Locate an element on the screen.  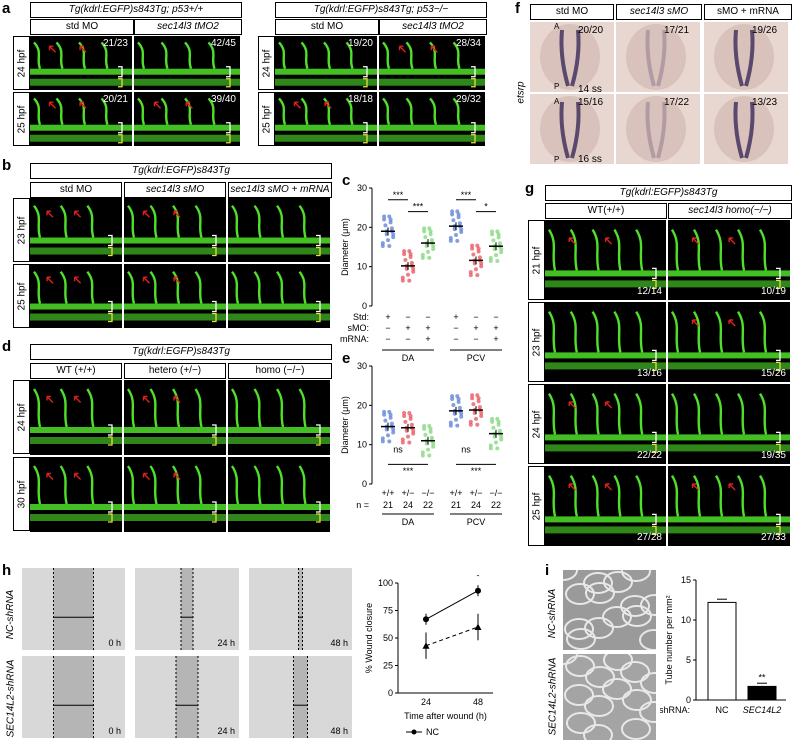
significance-label: *** is located at coordinates (408, 471).